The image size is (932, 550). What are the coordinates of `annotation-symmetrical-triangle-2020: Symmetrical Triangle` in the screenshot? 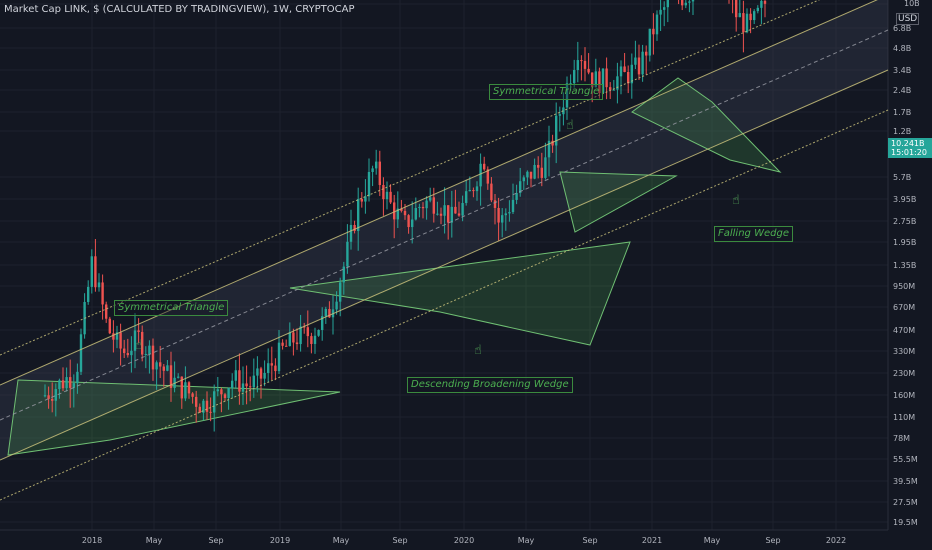 It's located at (546, 92).